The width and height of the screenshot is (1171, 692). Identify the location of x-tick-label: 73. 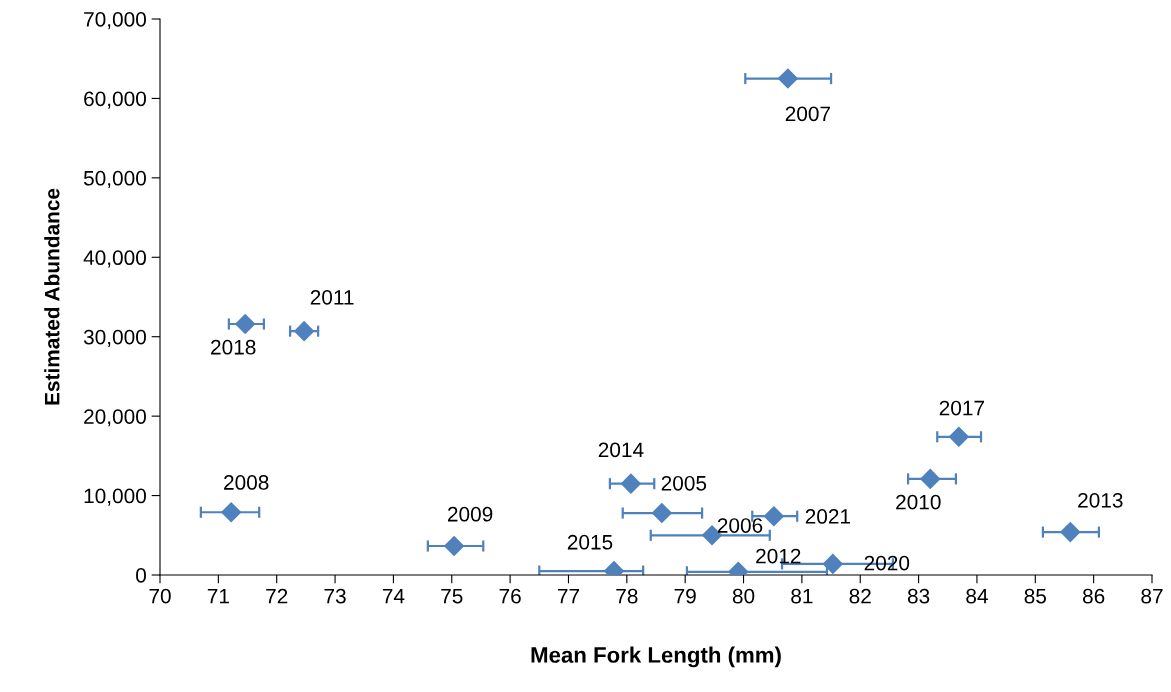
(335, 596).